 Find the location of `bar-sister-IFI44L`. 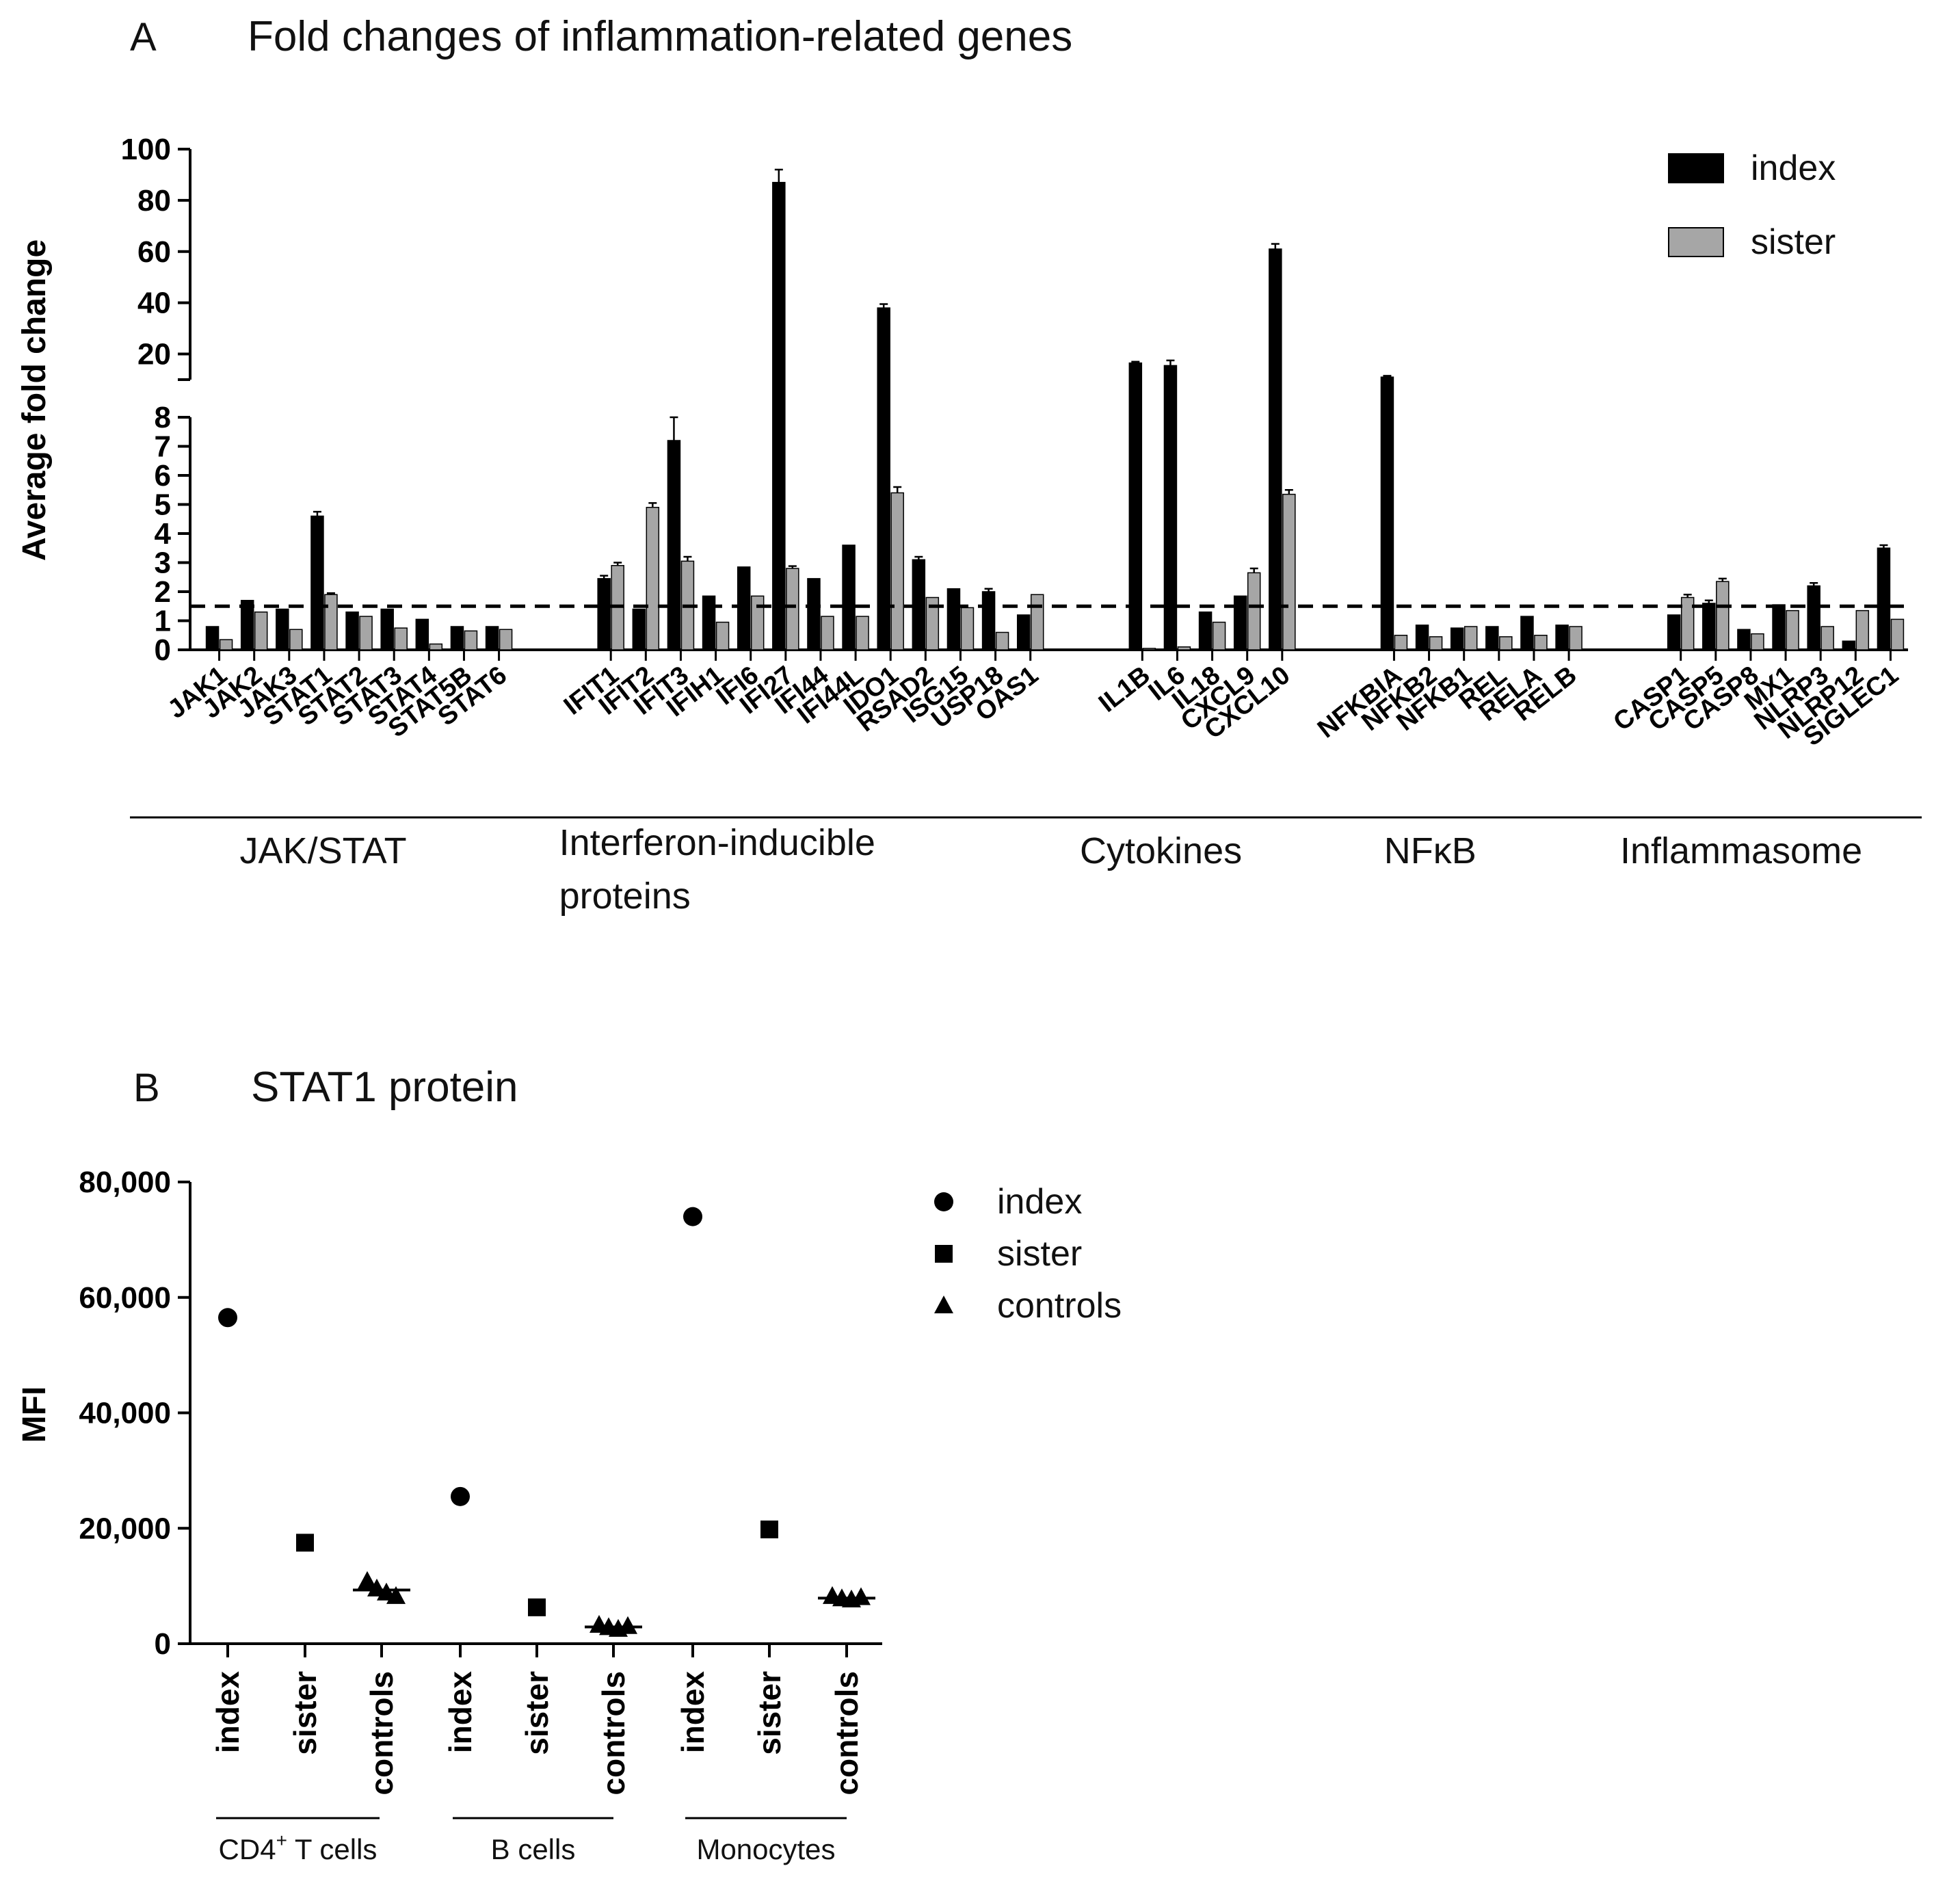

bar-sister-IFI44L is located at coordinates (862, 634).